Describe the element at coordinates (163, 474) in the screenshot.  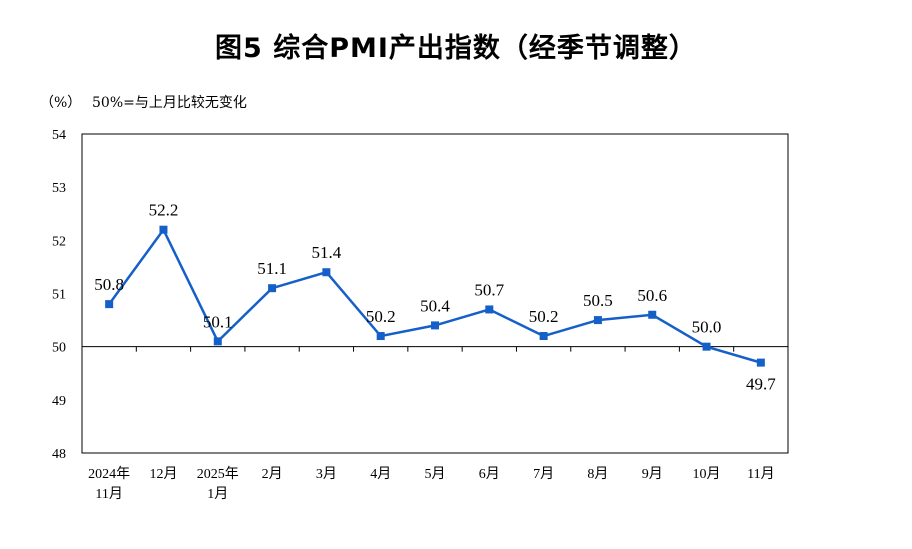
I see `x-tick-label: 12月` at that location.